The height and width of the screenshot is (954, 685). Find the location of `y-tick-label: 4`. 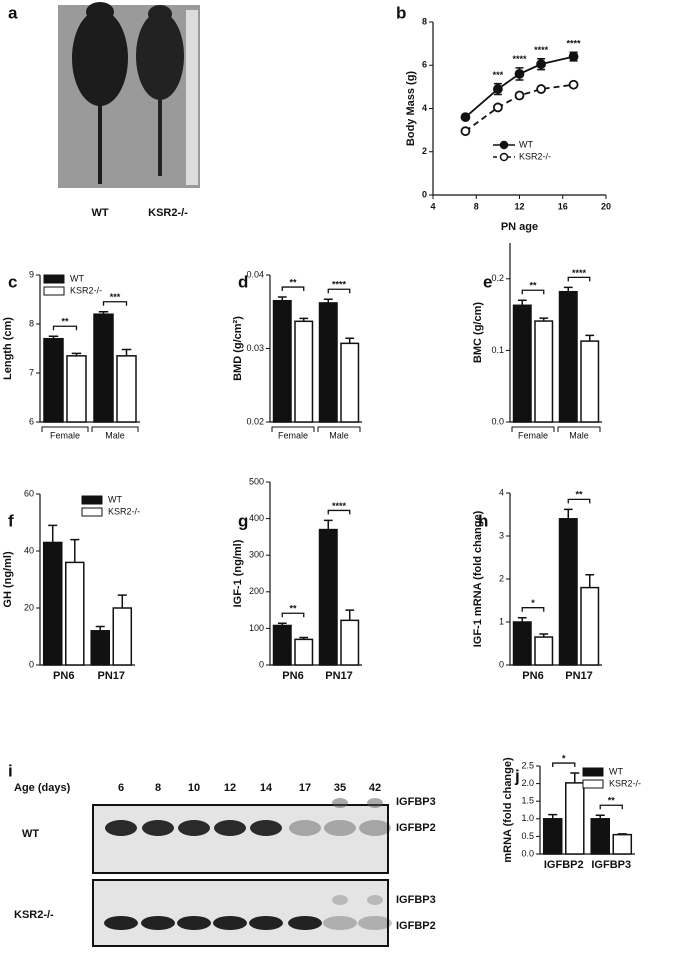

y-tick-label: 4 is located at coordinates (501, 492).